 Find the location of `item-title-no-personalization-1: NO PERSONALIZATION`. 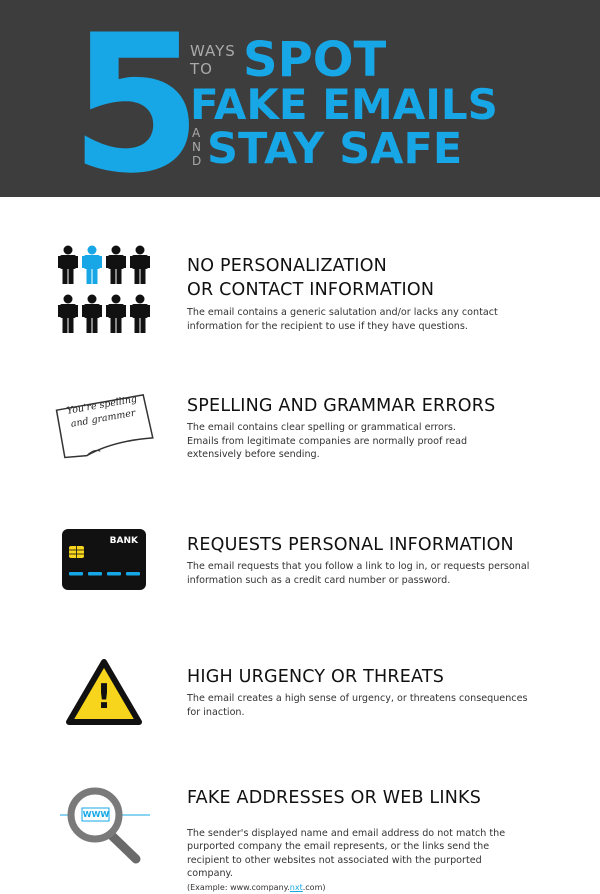

item-title-no-personalization-1: NO PERSONALIZATION is located at coordinates (287, 266).